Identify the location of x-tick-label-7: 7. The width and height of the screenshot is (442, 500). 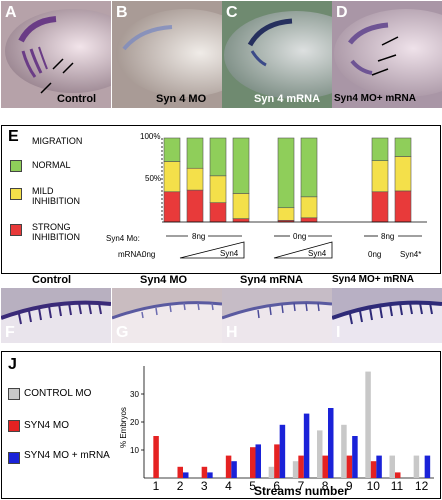
(301, 486).